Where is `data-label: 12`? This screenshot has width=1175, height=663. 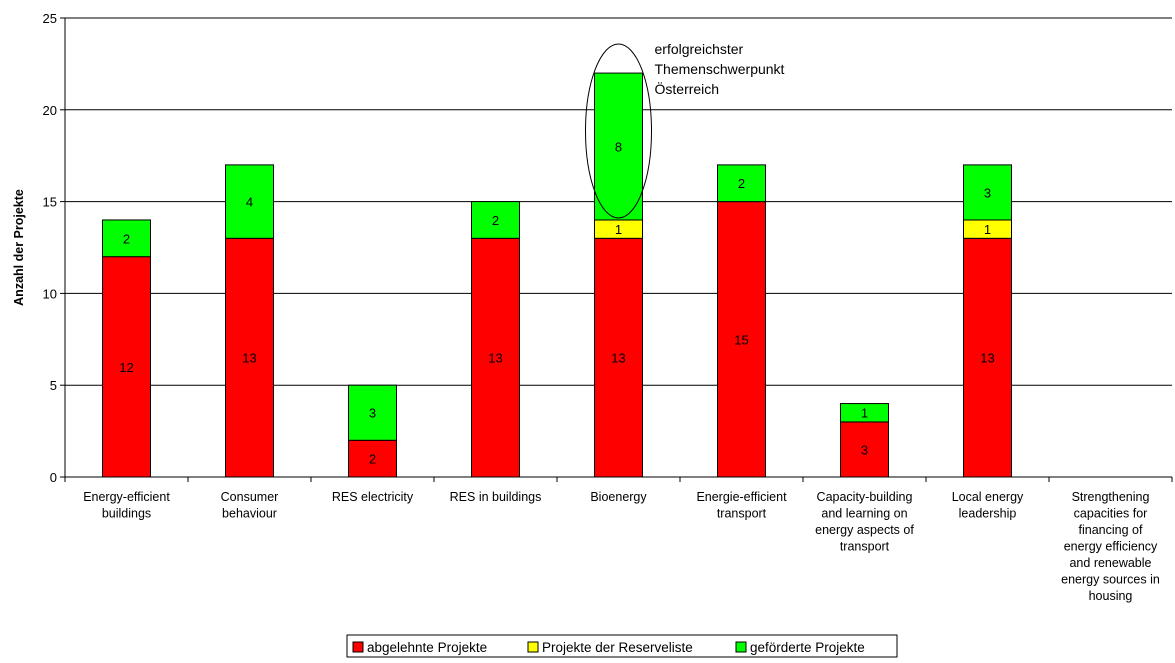 data-label: 12 is located at coordinates (126, 367).